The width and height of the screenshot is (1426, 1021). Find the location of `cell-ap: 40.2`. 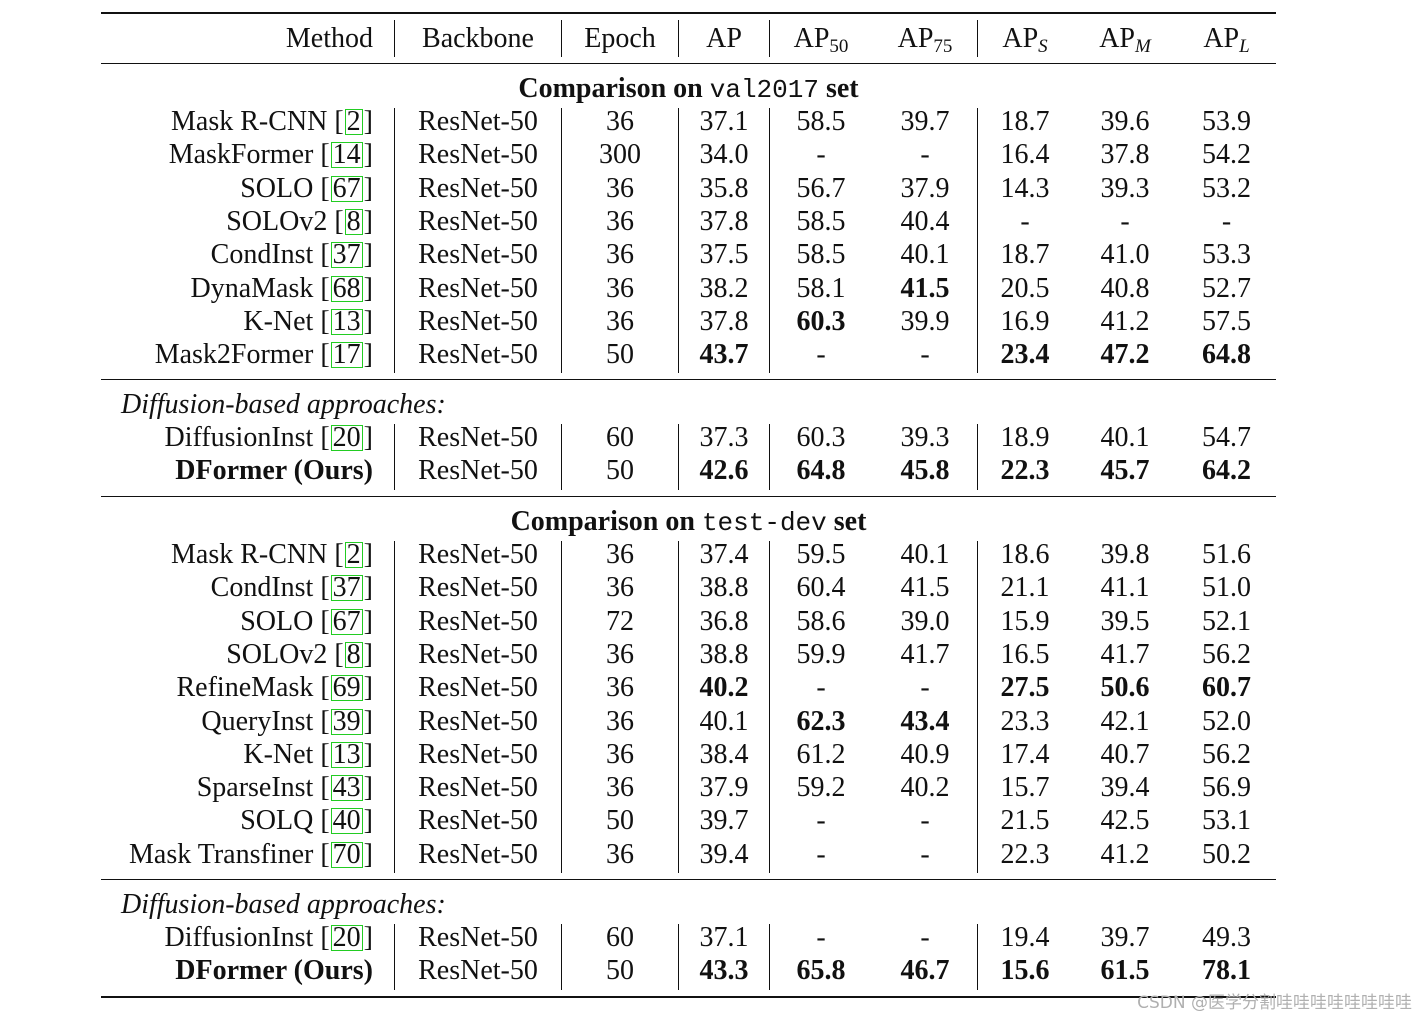

cell-ap: 40.2 is located at coordinates (724, 688).